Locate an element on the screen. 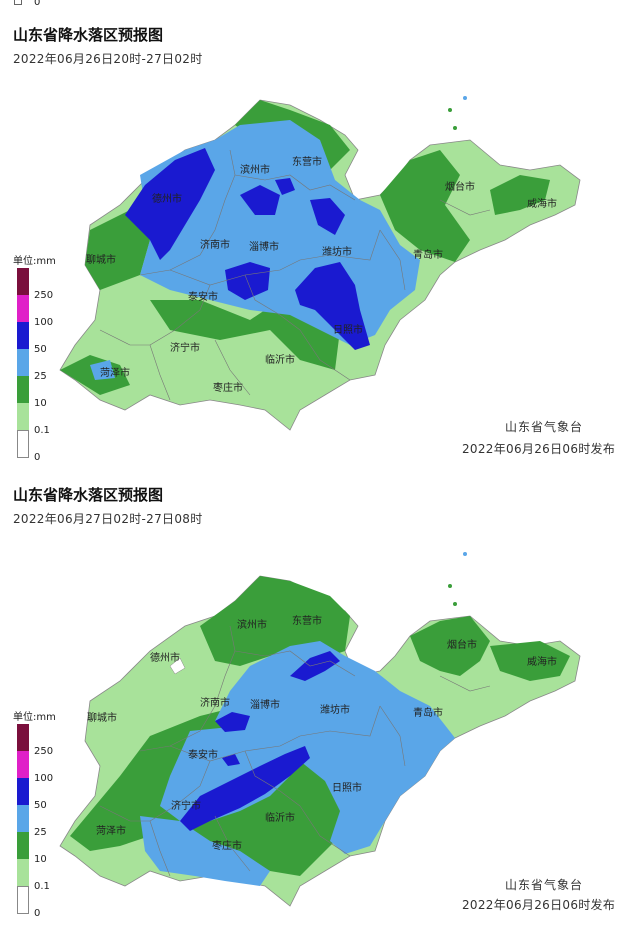 The height and width of the screenshot is (952, 640). forecast-period: 2022年06月27日02时-27日08时 is located at coordinates (108, 519).